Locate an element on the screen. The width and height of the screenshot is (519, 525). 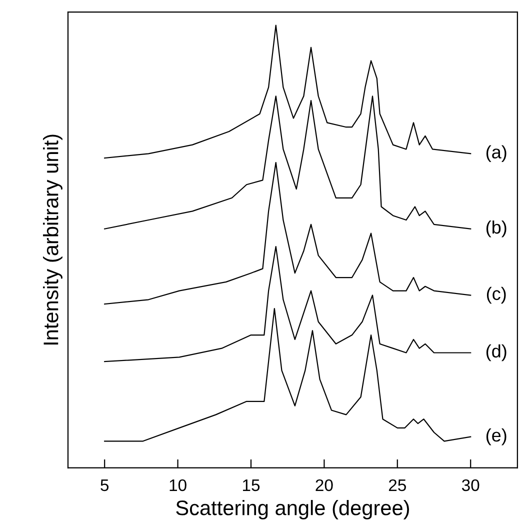
series-label: (a) is located at coordinates (496, 153).